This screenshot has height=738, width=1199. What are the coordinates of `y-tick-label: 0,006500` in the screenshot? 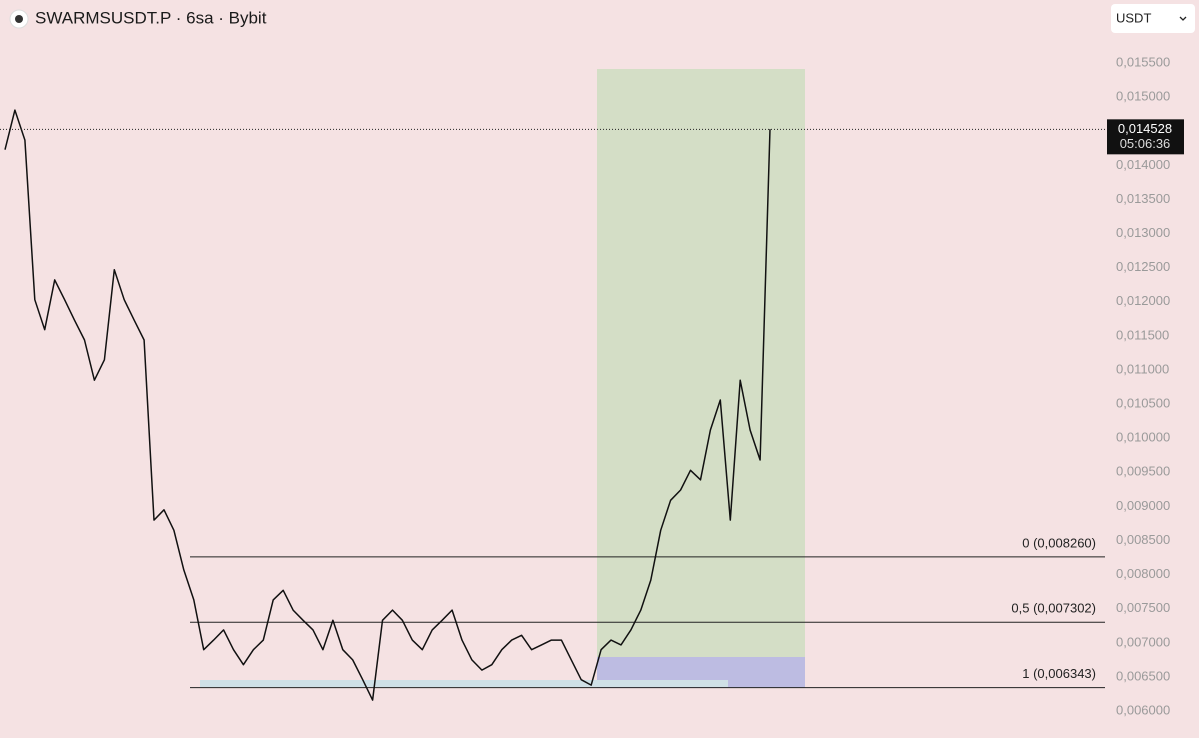 It's located at (1143, 675).